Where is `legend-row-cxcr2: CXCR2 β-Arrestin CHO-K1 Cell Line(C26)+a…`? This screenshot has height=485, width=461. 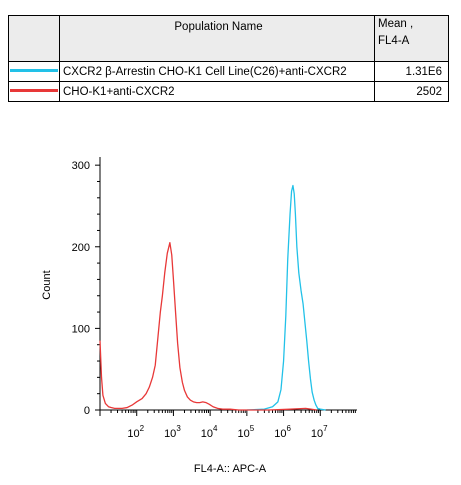
legend-row-cxcr2: CXCR2 β-Arrestin CHO-K1 Cell Line(C26)+a… is located at coordinates (228, 71).